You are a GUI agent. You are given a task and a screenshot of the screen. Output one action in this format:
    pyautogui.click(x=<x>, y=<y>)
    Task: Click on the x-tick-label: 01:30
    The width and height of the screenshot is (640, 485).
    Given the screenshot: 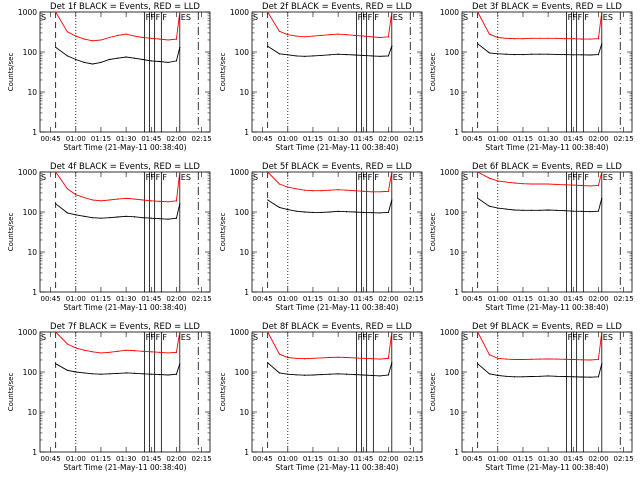 What is the action you would take?
    pyautogui.click(x=338, y=299)
    